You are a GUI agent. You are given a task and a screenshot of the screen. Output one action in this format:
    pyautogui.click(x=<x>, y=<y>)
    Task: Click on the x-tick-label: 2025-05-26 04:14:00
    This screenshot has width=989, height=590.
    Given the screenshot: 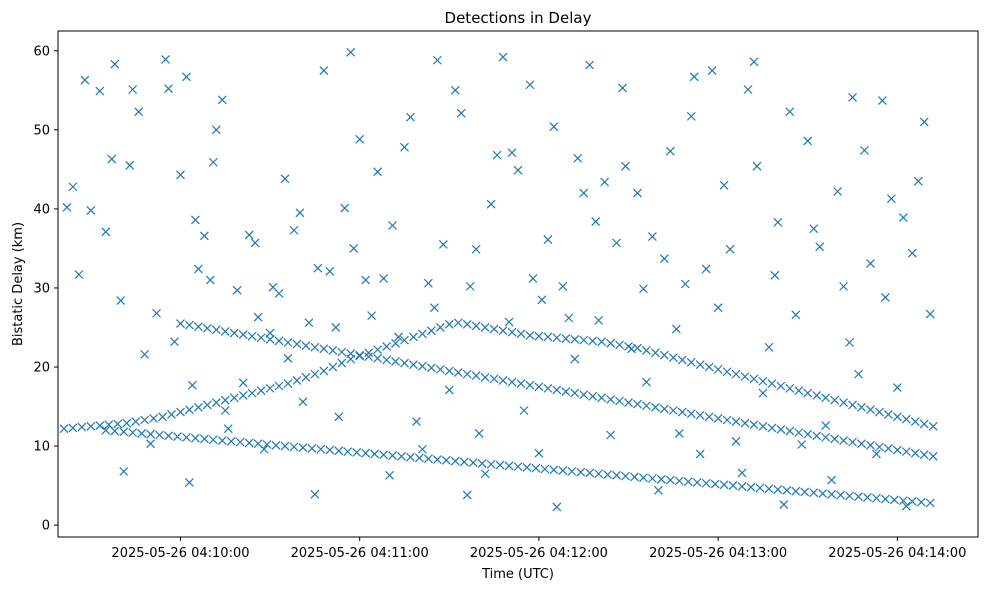 What is the action you would take?
    pyautogui.click(x=897, y=553)
    